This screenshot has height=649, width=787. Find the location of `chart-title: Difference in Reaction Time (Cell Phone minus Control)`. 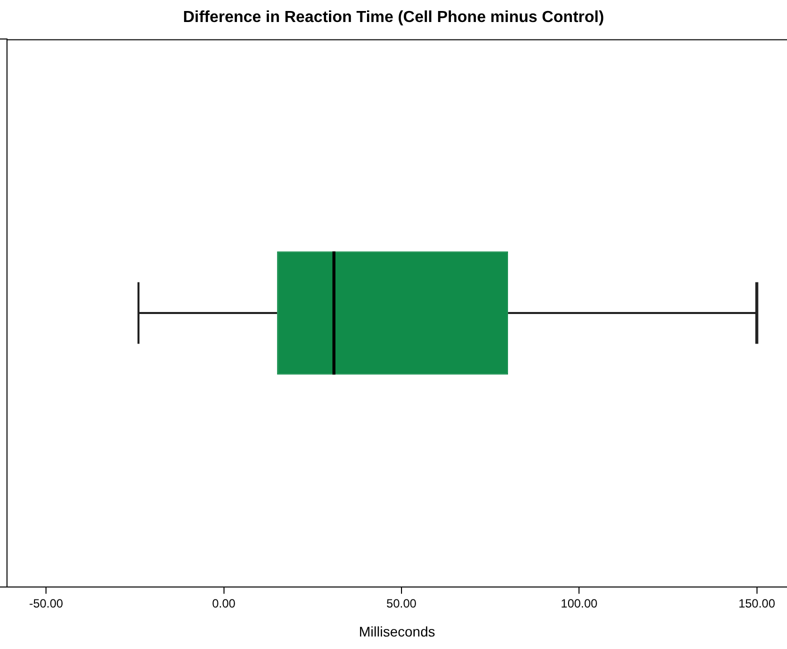

chart-title: Difference in Reaction Time (Cell Phone minus Control) is located at coordinates (393, 17).